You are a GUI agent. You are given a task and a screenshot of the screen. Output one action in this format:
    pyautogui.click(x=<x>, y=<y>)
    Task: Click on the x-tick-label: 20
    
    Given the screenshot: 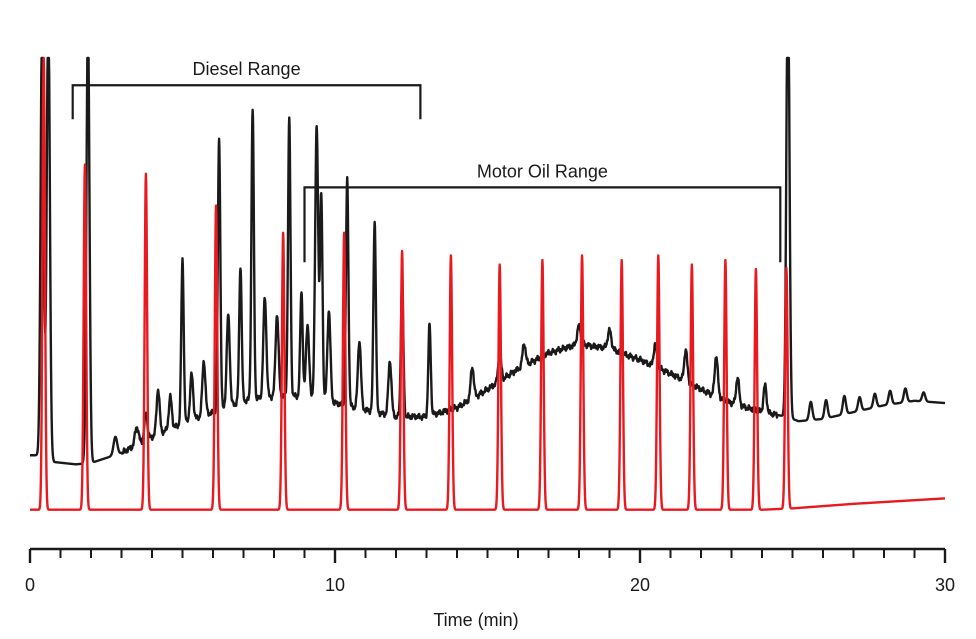 What is the action you would take?
    pyautogui.click(x=640, y=585)
    